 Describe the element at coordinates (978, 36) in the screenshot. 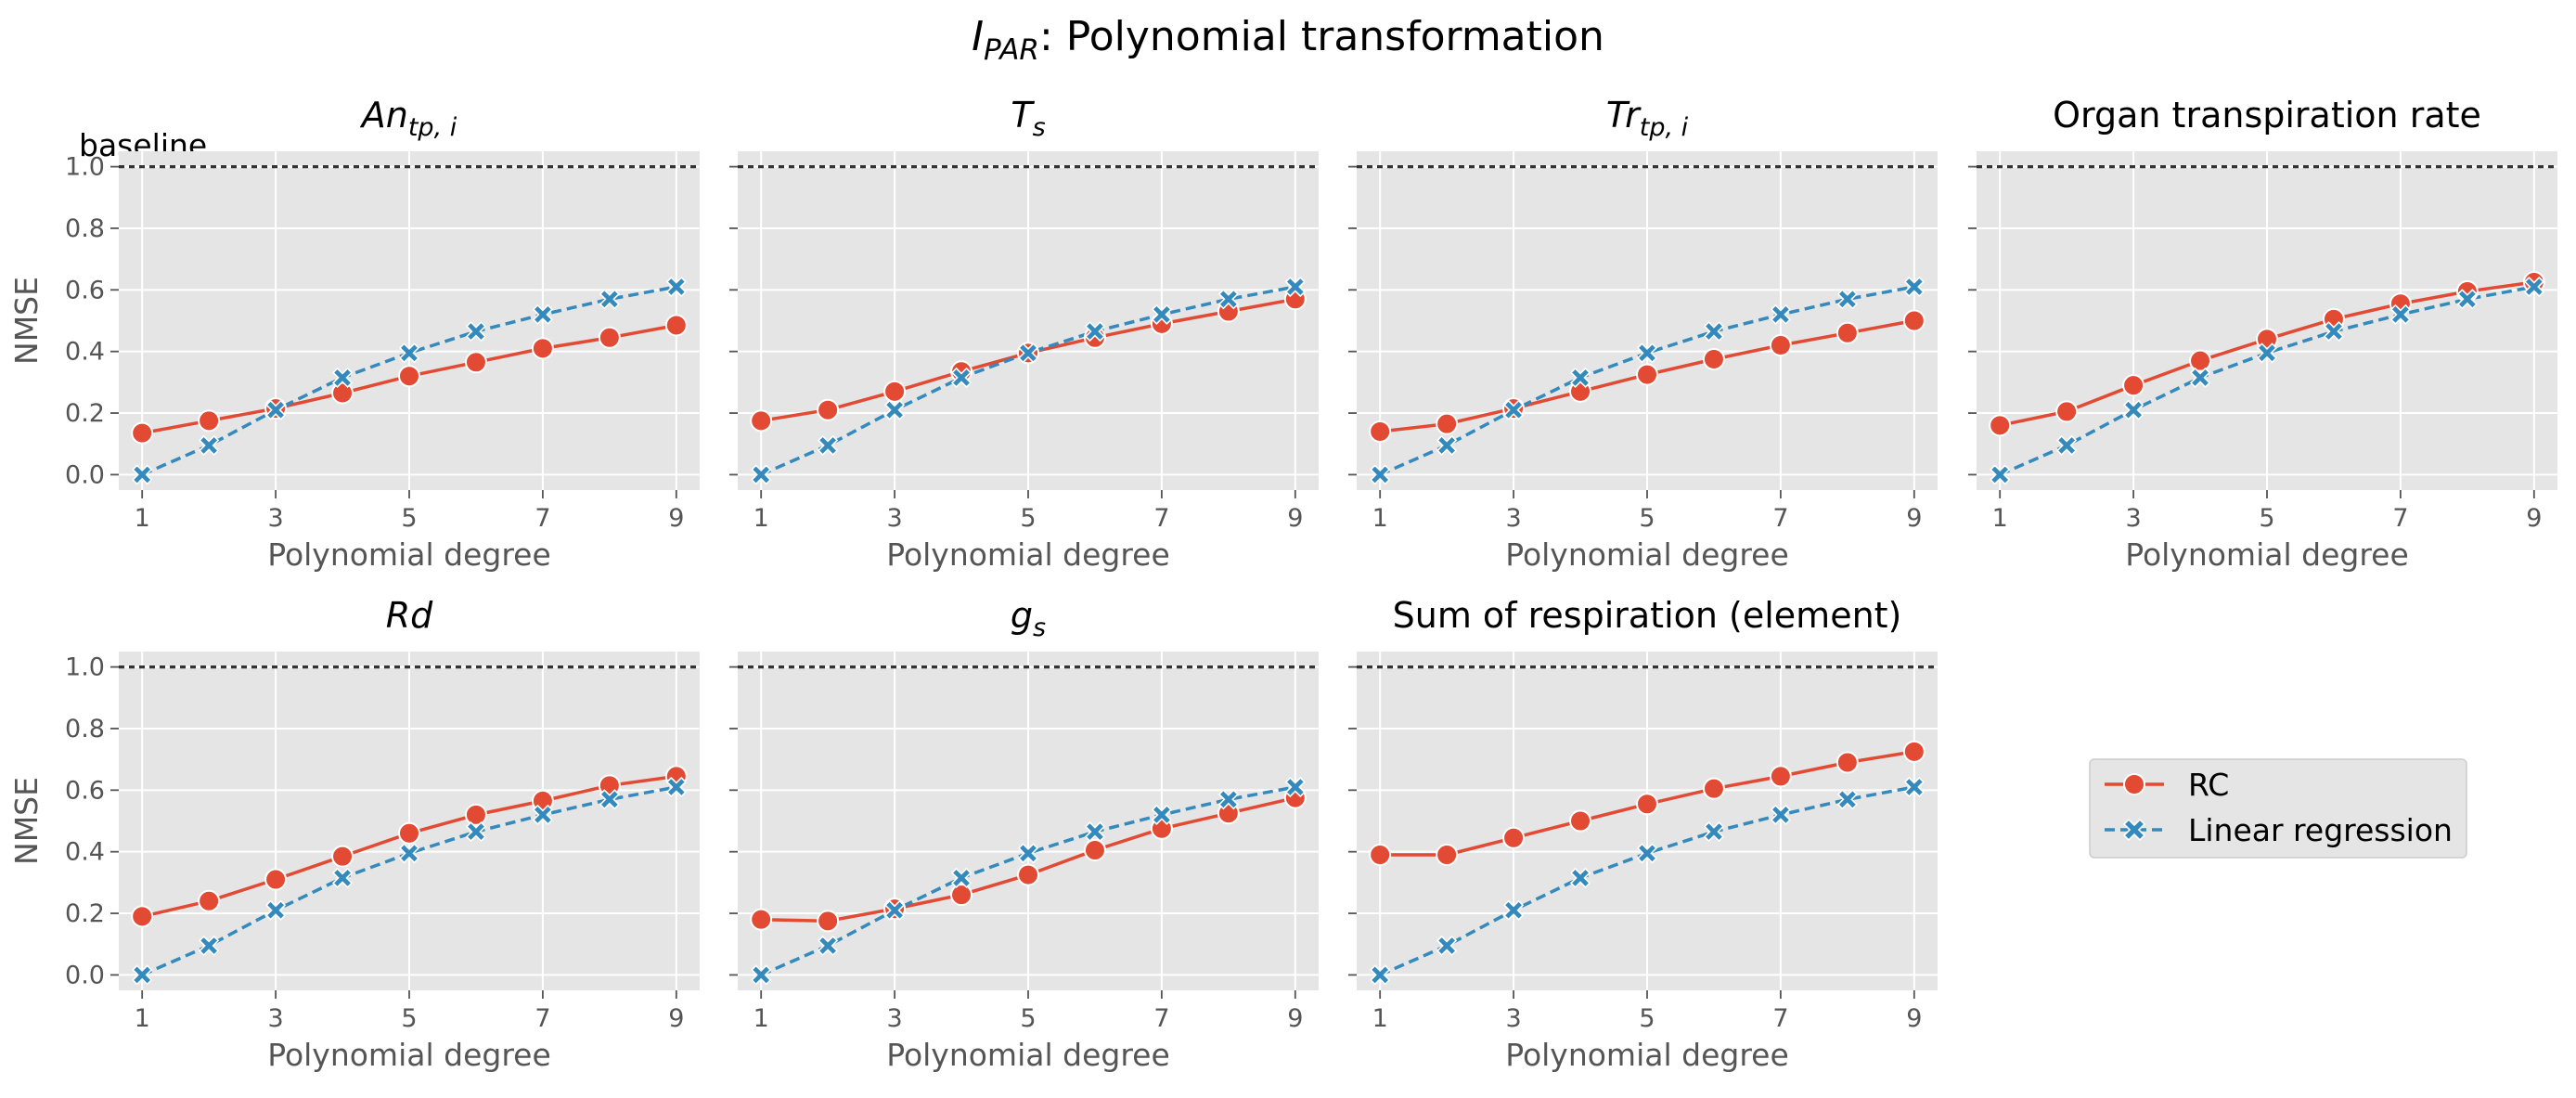

I see `figure-title-main: I` at that location.